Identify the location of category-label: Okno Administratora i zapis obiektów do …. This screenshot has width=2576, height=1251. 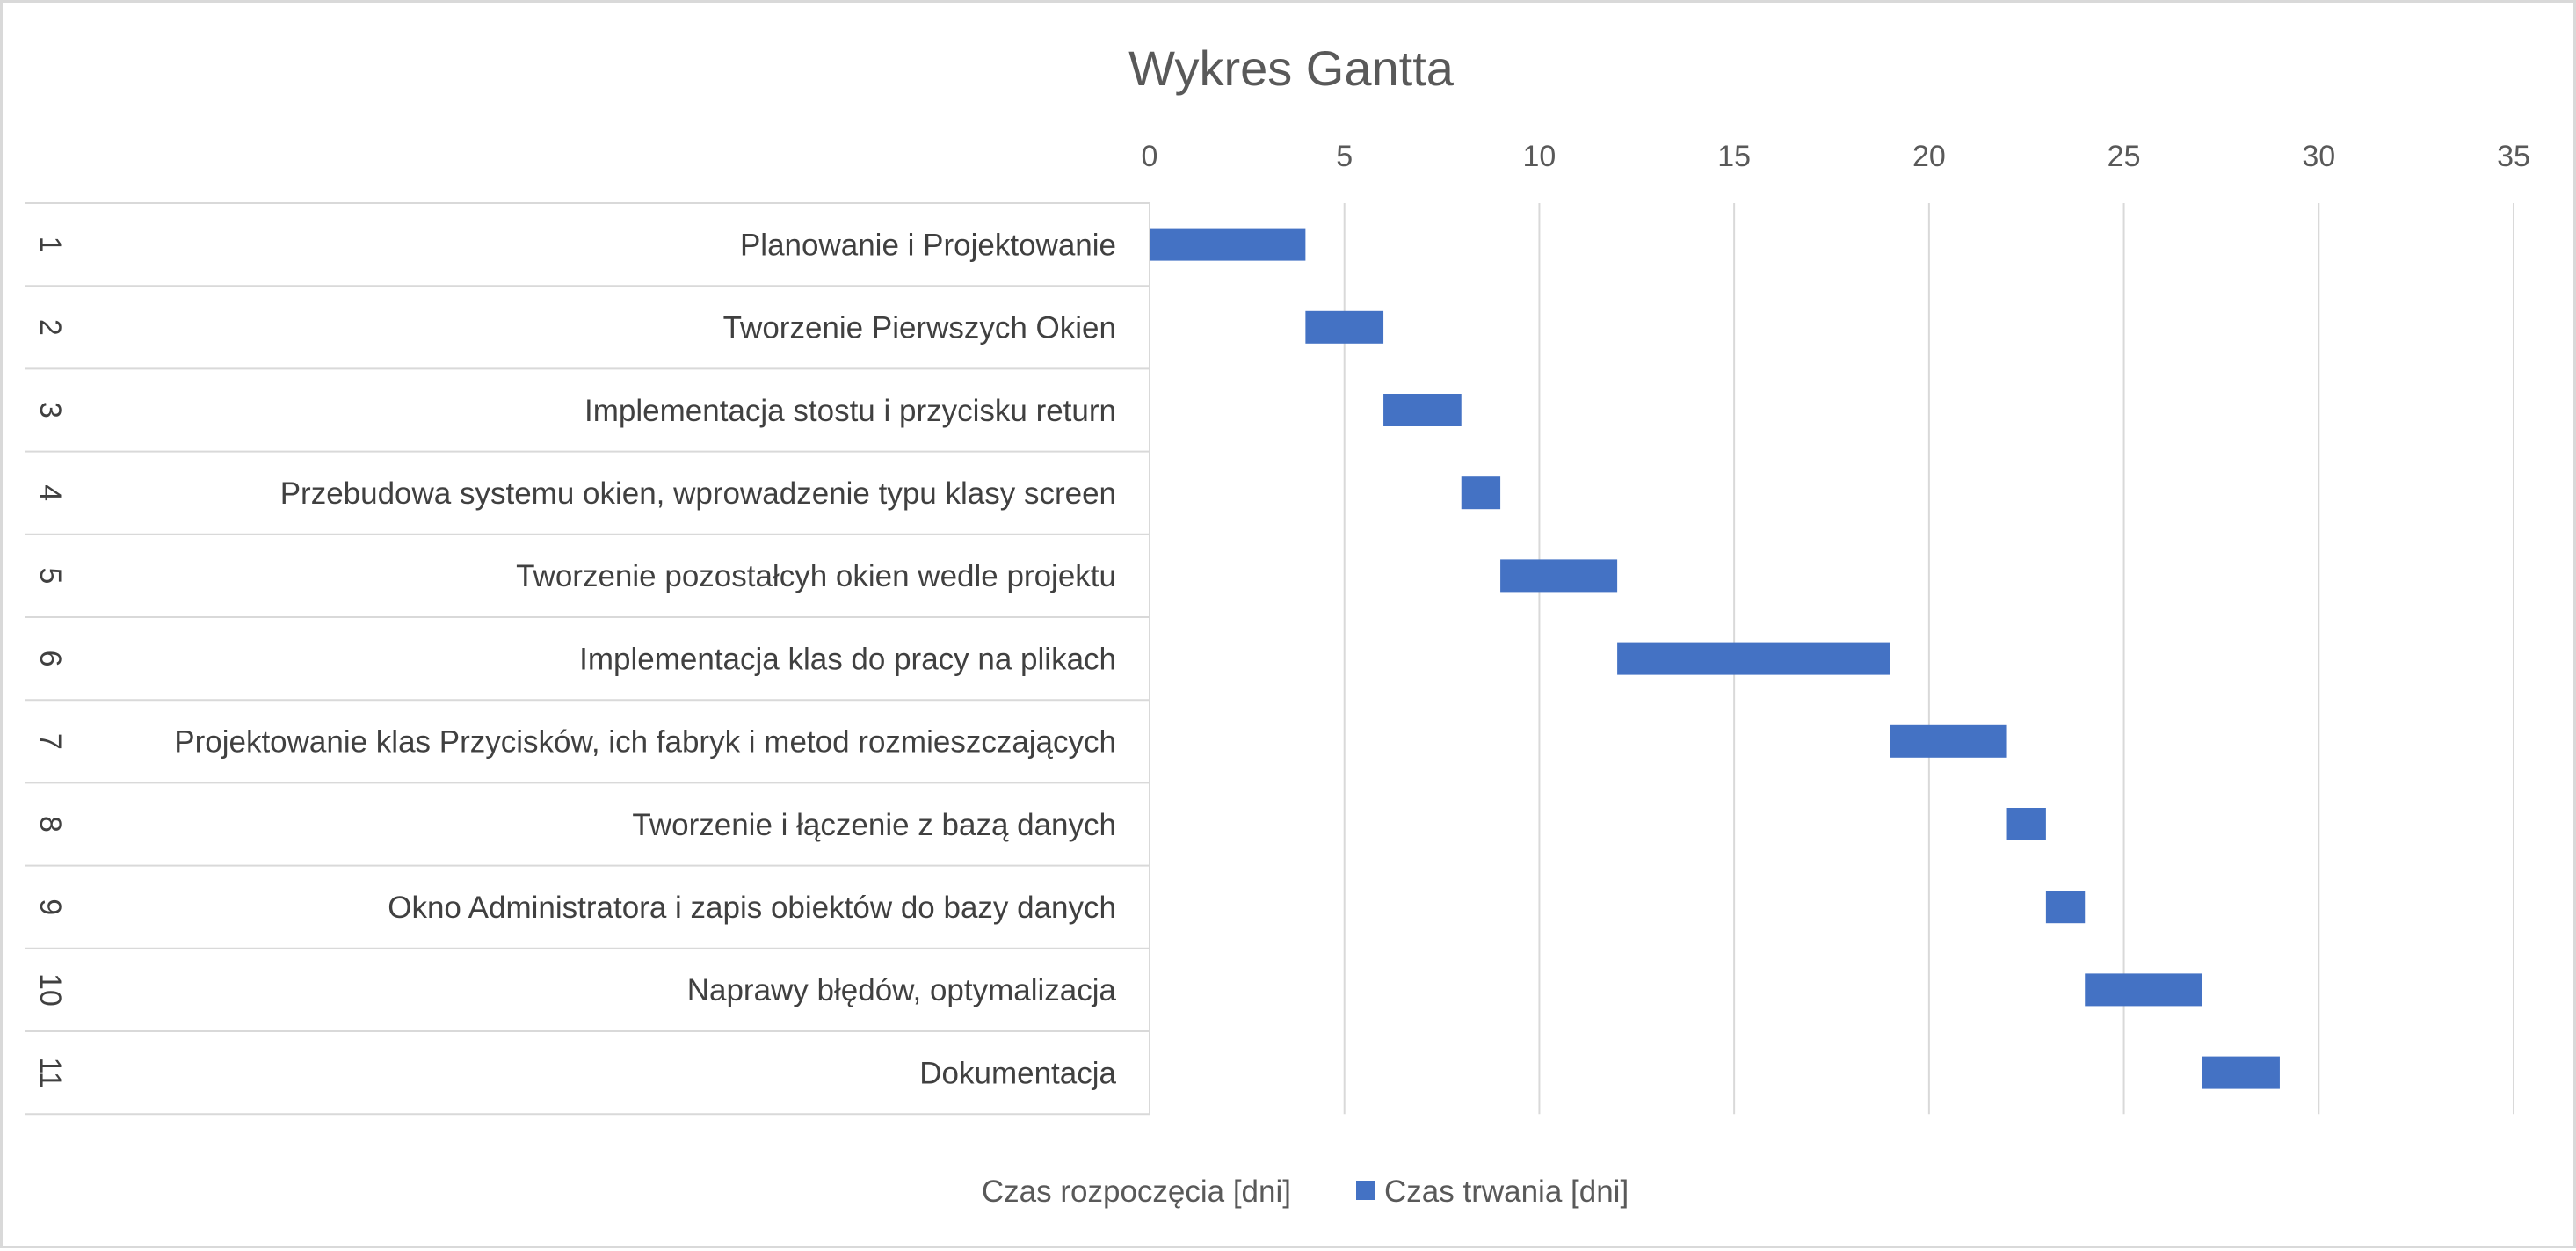
(752, 908).